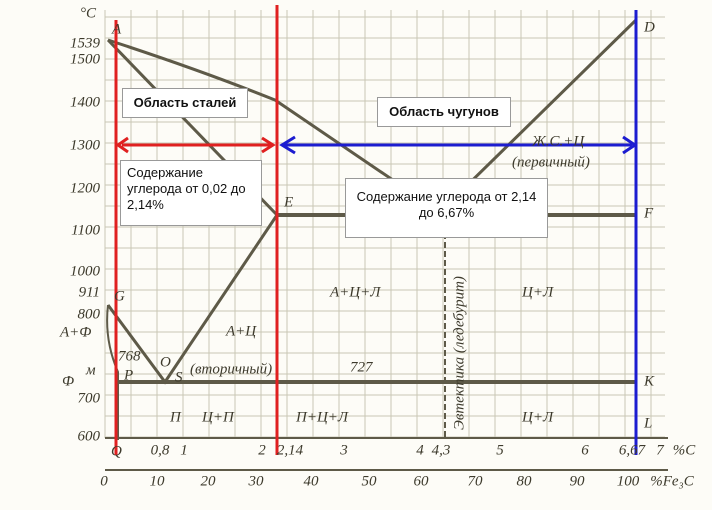  What do you see at coordinates (231, 369) in the screenshot?
I see `region-label: (вторичный)` at bounding box center [231, 369].